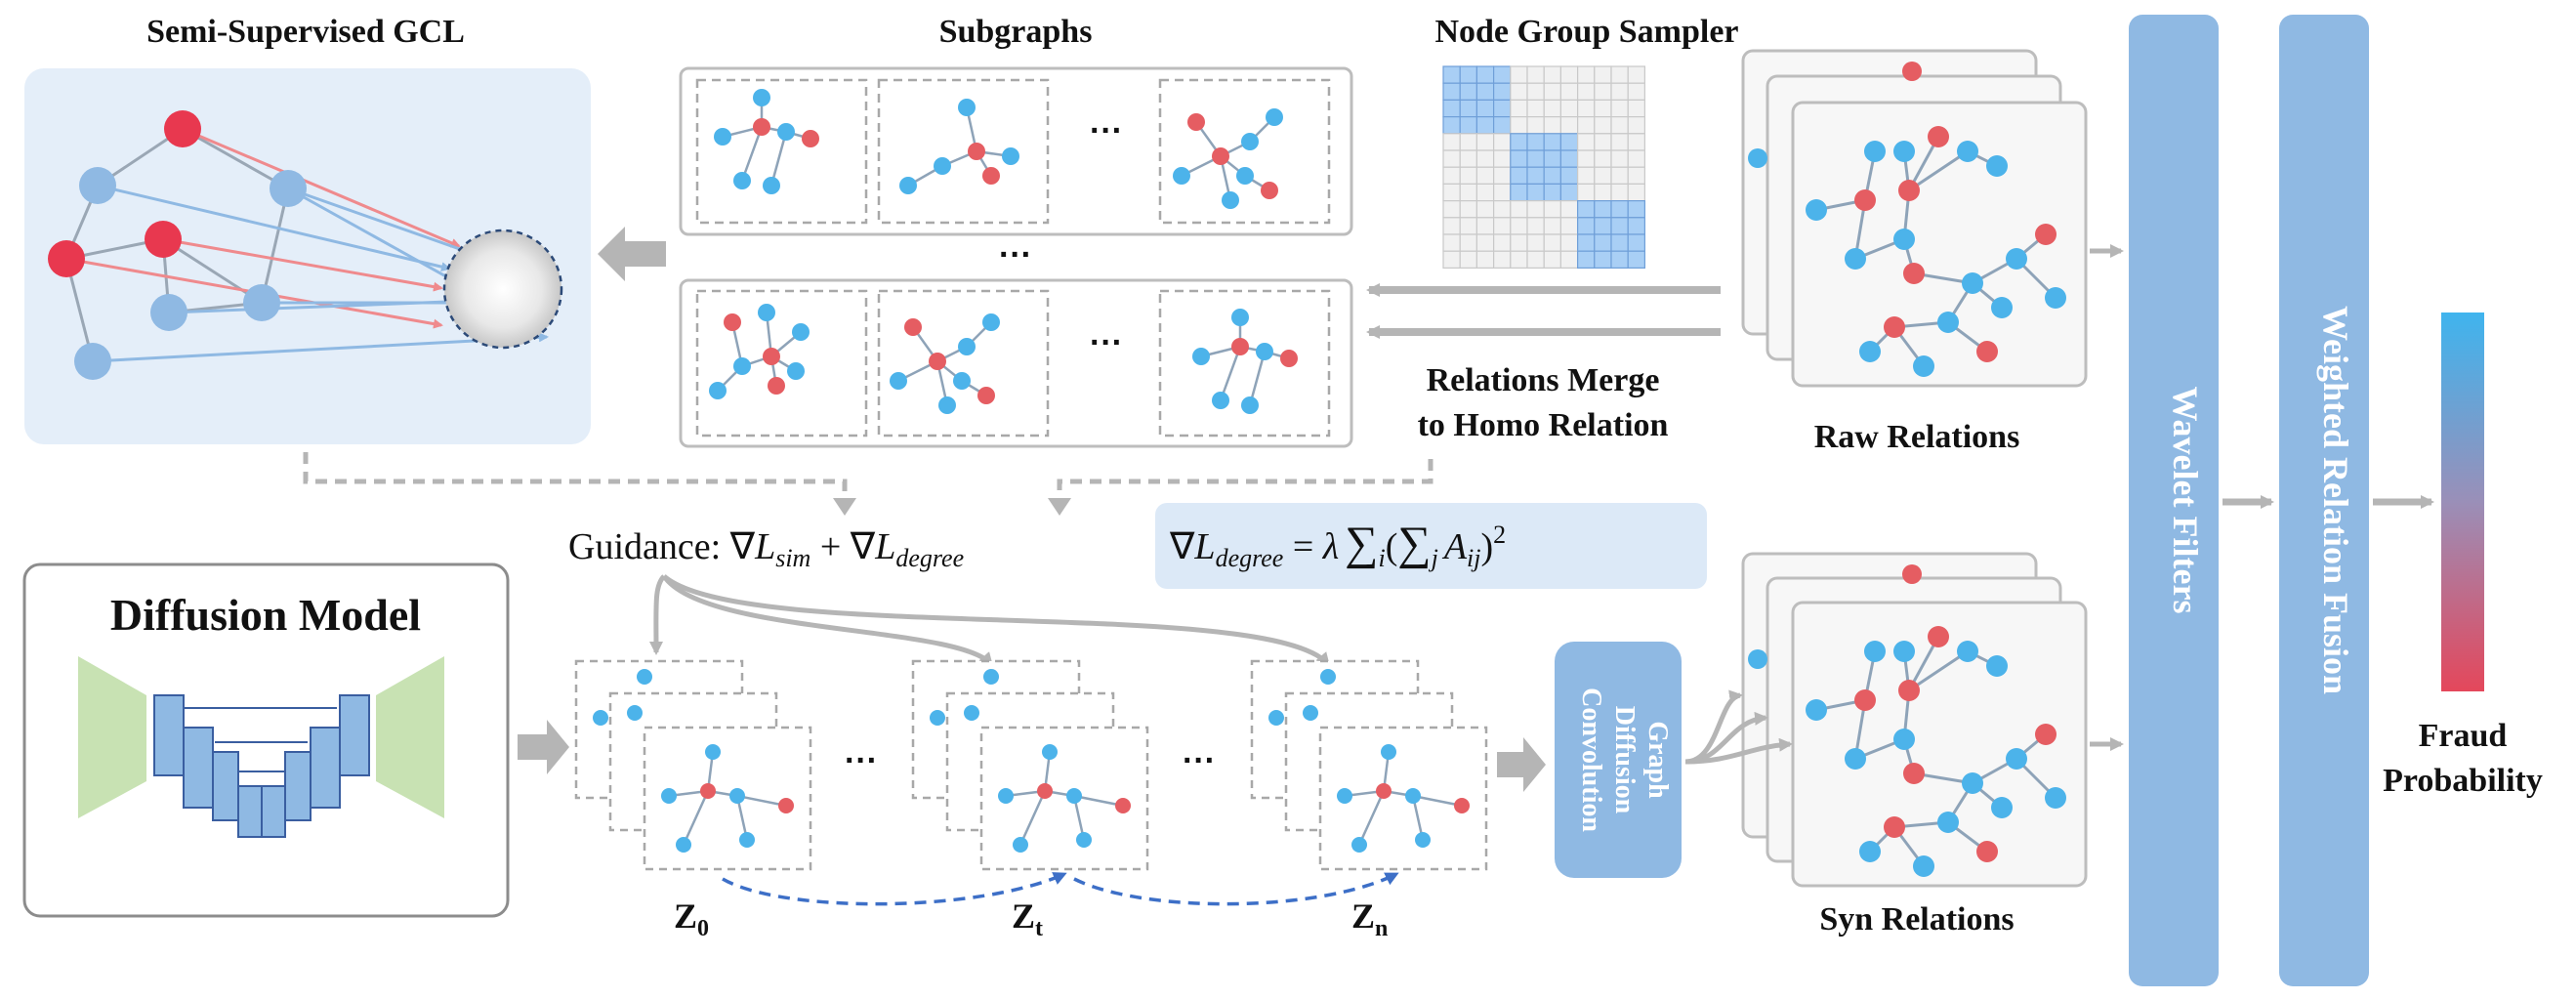  What do you see at coordinates (1016, 32) in the screenshot?
I see `subgraphs-title: Subgraphs` at bounding box center [1016, 32].